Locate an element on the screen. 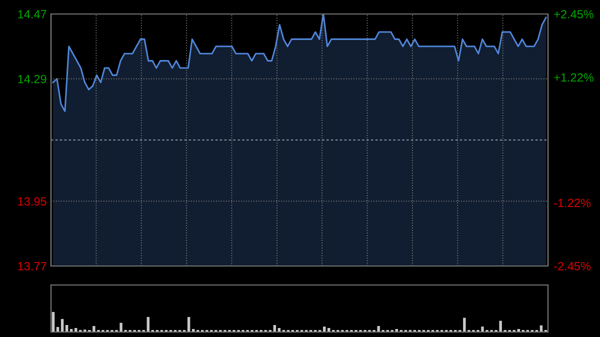 The height and width of the screenshot is (337, 600). y2-tick-label: -1.22% is located at coordinates (572, 203).